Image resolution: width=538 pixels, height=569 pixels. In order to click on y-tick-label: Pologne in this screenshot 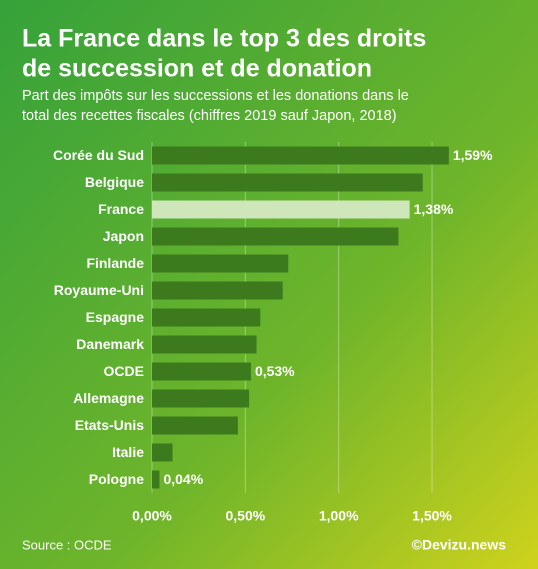, I will do `click(116, 479)`.